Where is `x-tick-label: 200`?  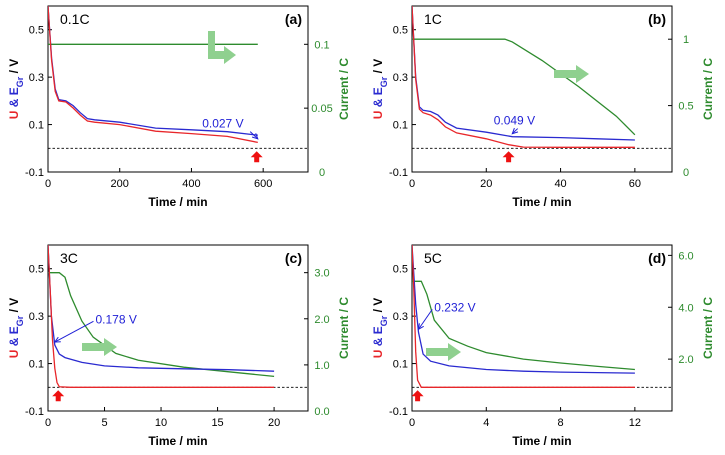
x-tick-label: 200 is located at coordinates (120, 184).